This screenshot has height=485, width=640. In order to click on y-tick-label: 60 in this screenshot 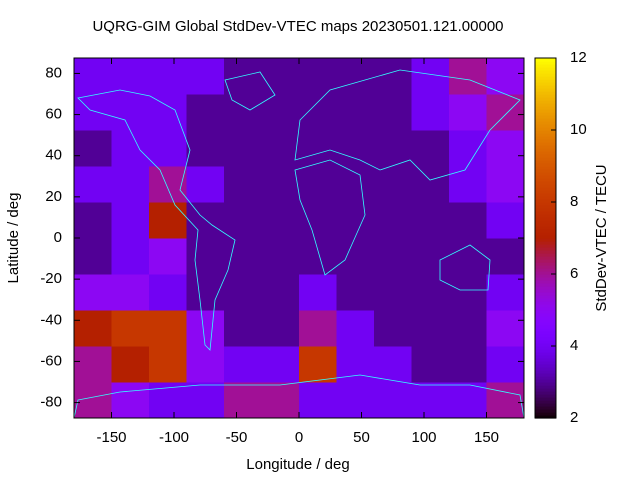, I will do `click(53, 114)`.